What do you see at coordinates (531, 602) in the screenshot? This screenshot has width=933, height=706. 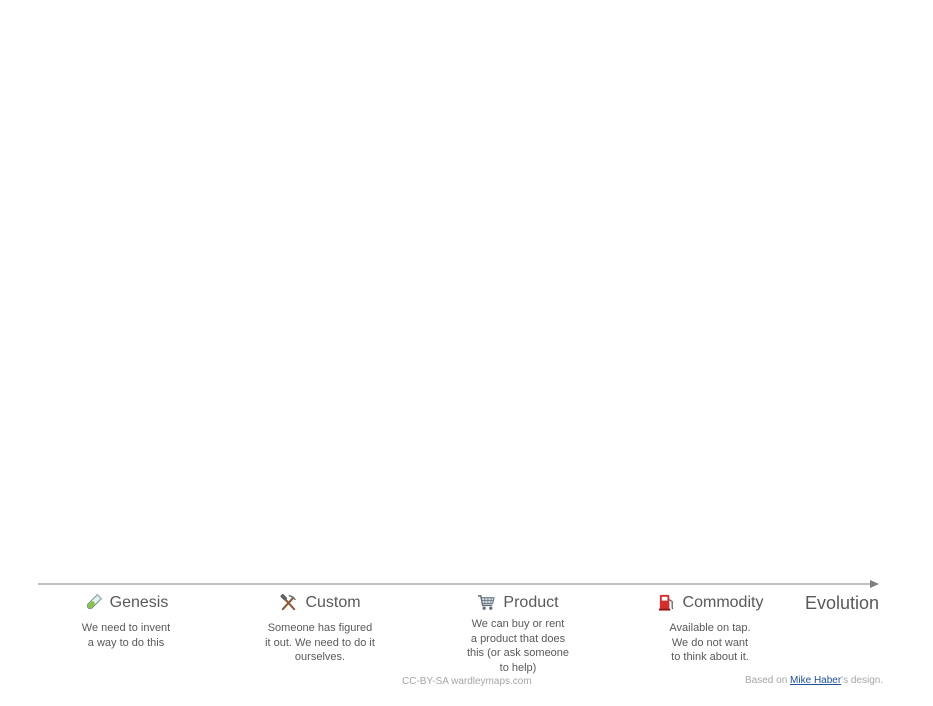 I see `stage-product-name: Product` at bounding box center [531, 602].